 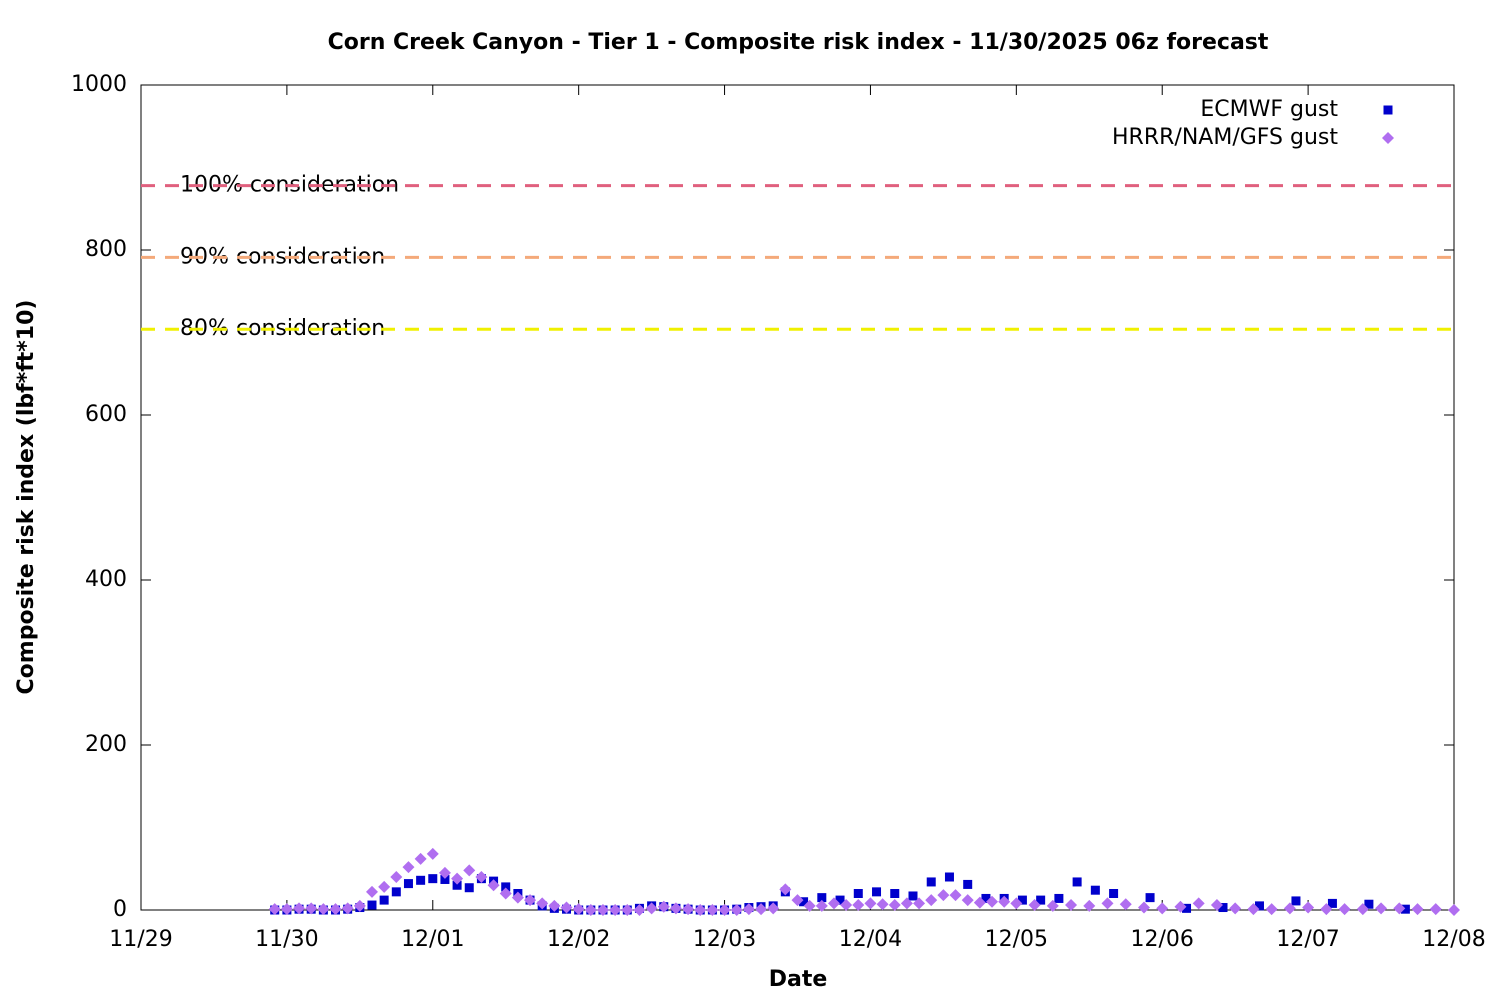 What do you see at coordinates (106, 414) in the screenshot?
I see `y-tick-label: 600` at bounding box center [106, 414].